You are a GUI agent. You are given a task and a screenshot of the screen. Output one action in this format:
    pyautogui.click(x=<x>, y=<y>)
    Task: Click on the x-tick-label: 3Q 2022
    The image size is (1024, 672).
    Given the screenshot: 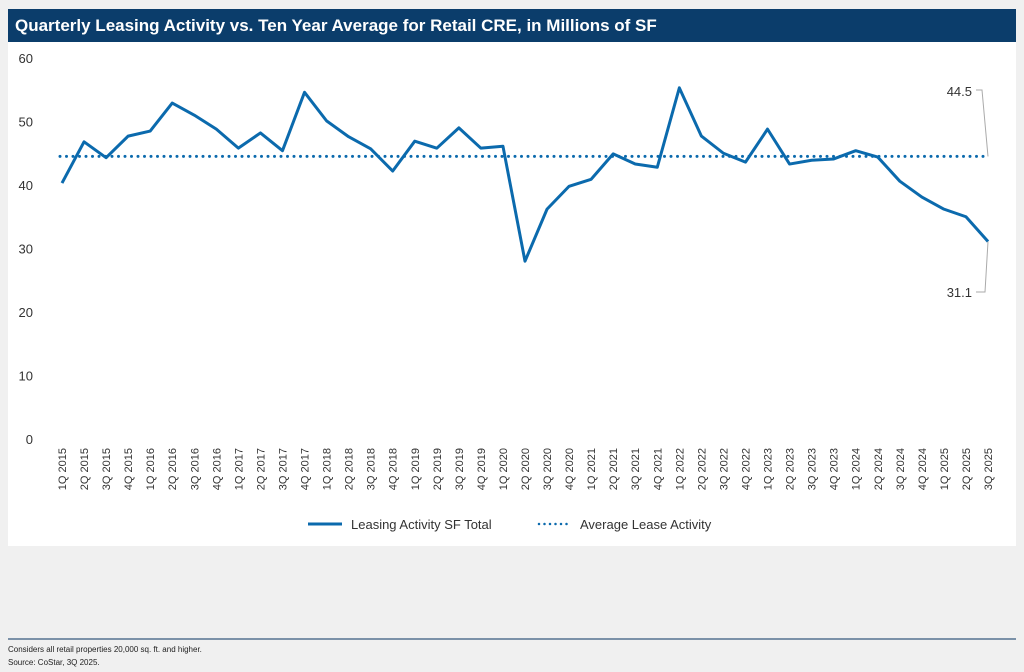 What is the action you would take?
    pyautogui.click(x=724, y=469)
    